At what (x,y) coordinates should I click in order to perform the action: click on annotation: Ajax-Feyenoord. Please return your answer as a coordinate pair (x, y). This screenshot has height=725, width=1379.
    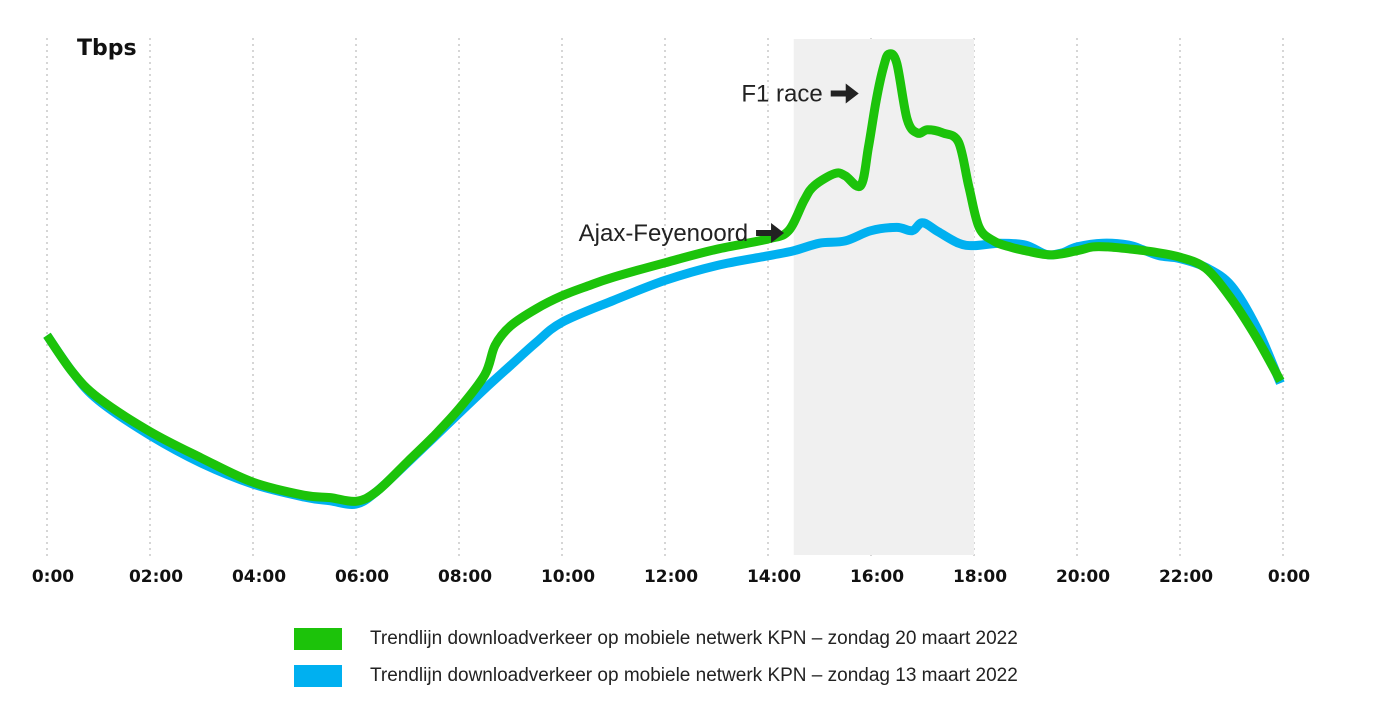
    Looking at the image, I should click on (682, 233).